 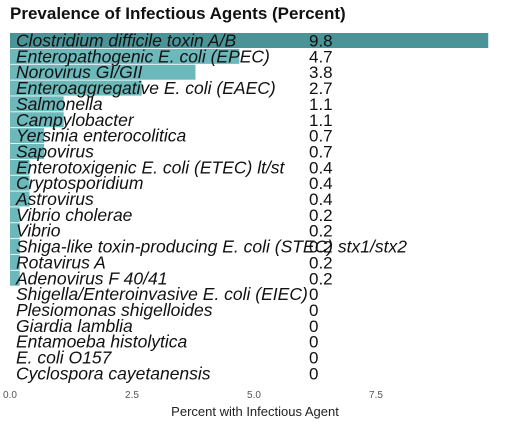 I want to click on bar-category-label: Cryptosporidium, so click(x=79, y=183).